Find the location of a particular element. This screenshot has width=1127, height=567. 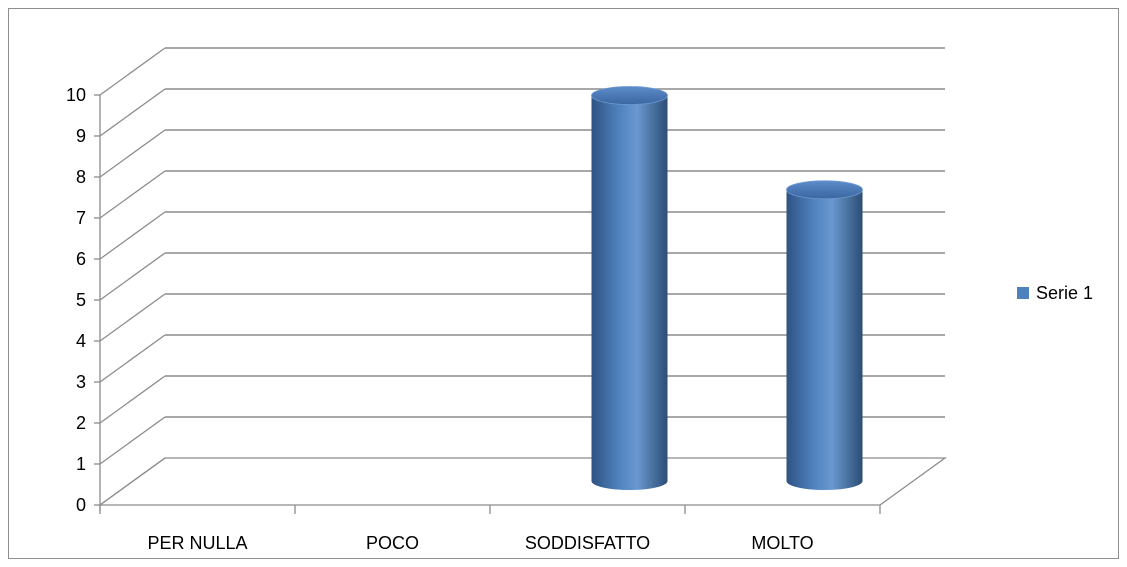

y-tick-label-4: 4 is located at coordinates (81, 341).